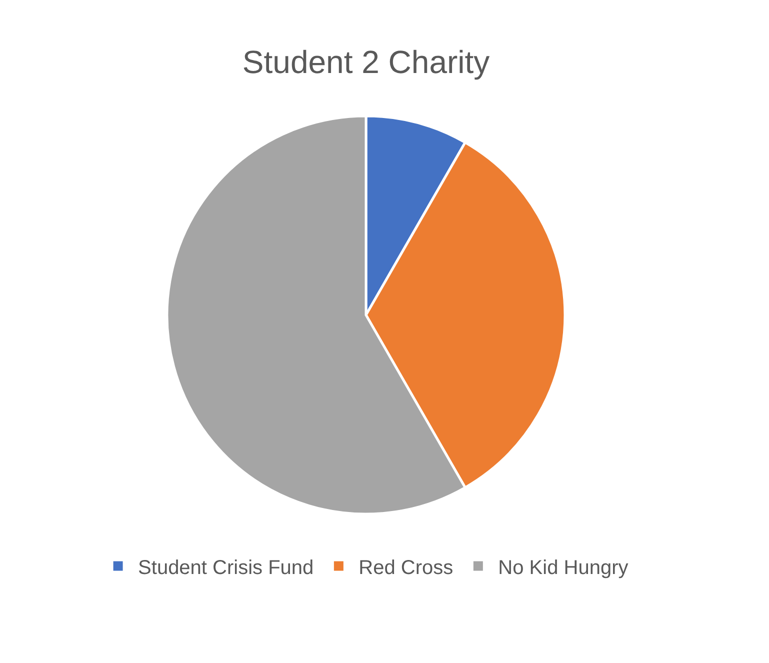 Image resolution: width=769 pixels, height=663 pixels. I want to click on legend-label: No Kid Hungry, so click(563, 567).